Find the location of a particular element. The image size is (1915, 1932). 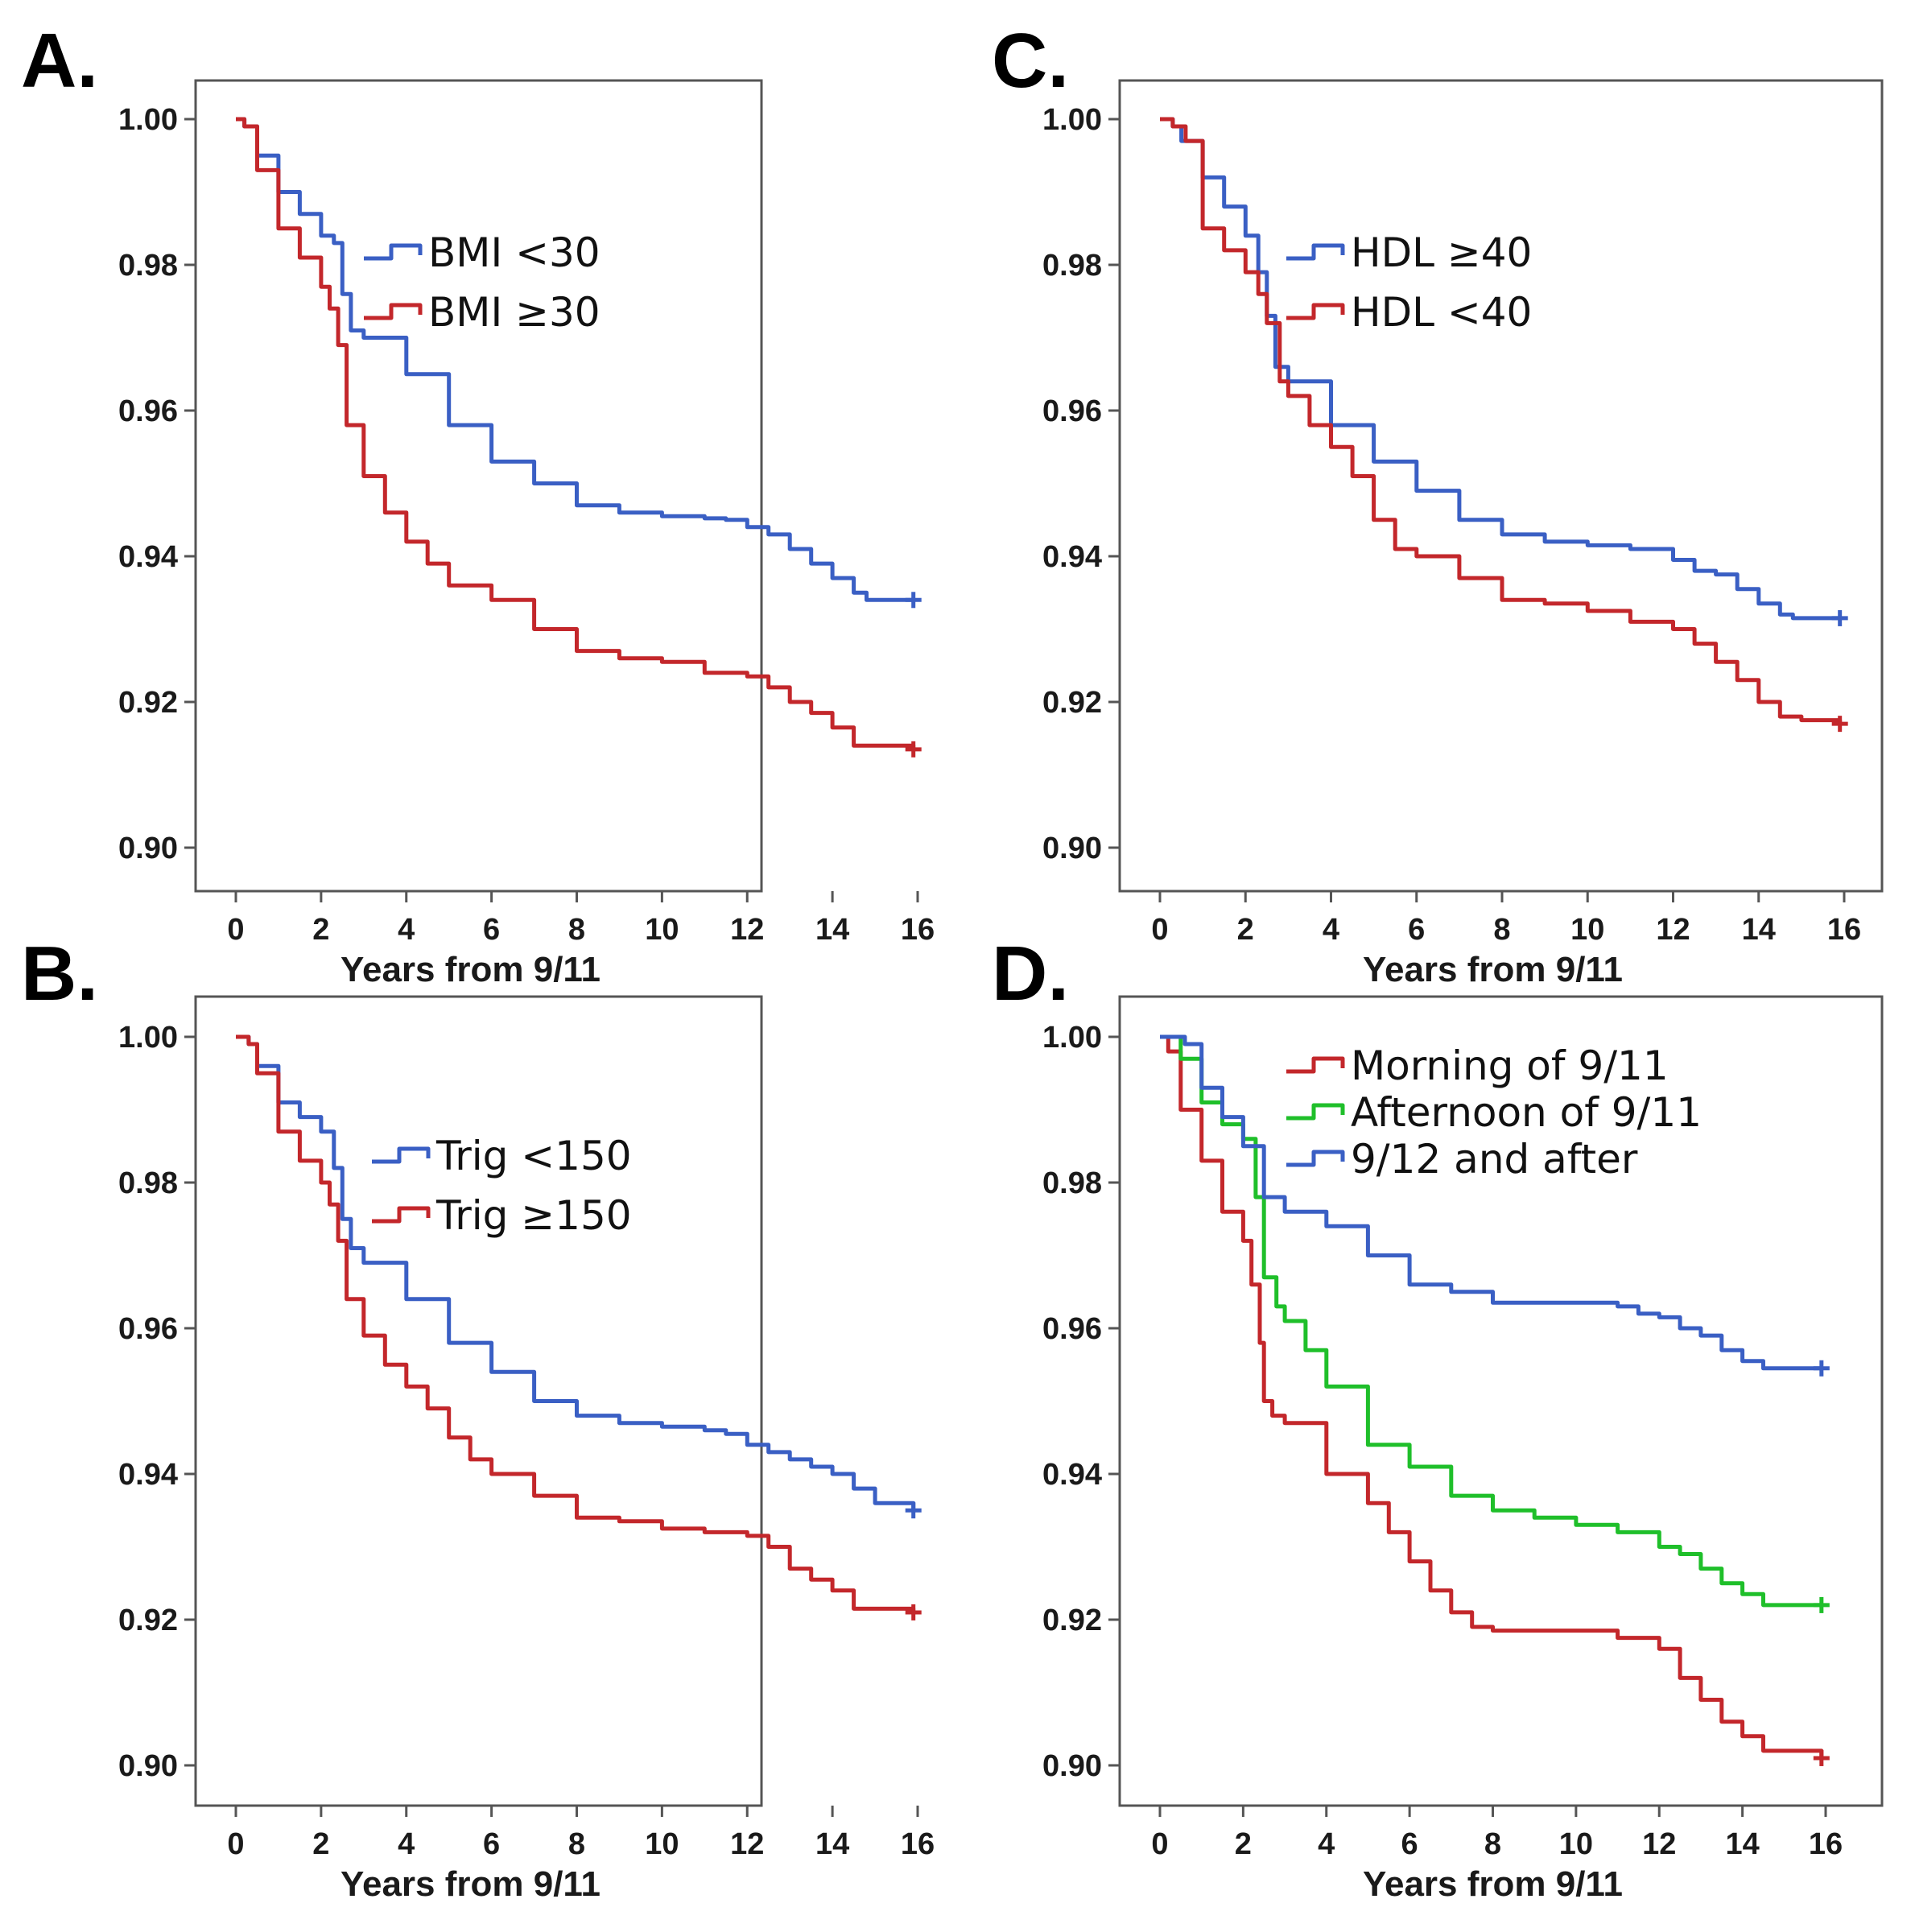

legend-label: BMI <30 is located at coordinates (514, 252).